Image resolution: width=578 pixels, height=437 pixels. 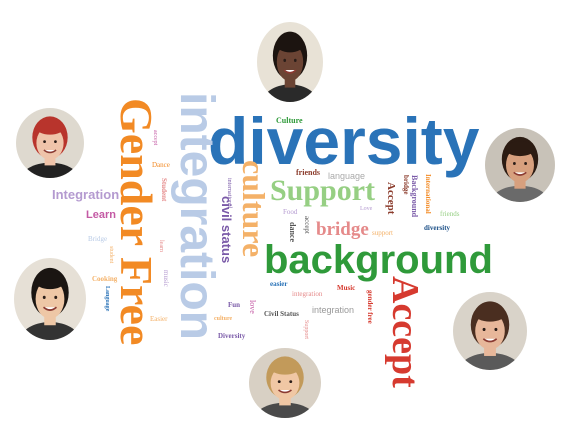 What do you see at coordinates (279, 284) in the screenshot?
I see `word-easier: easier` at bounding box center [279, 284].